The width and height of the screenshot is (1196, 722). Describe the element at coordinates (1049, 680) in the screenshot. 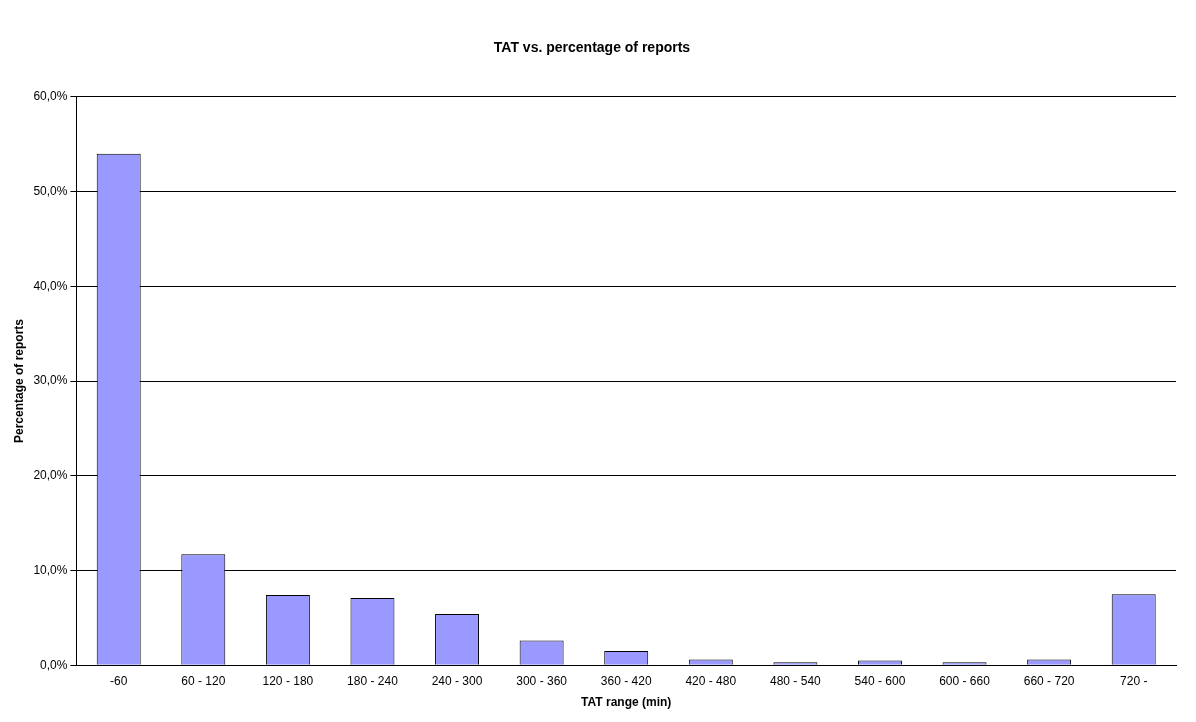

I see `x-tick-label: 660 - 720` at that location.